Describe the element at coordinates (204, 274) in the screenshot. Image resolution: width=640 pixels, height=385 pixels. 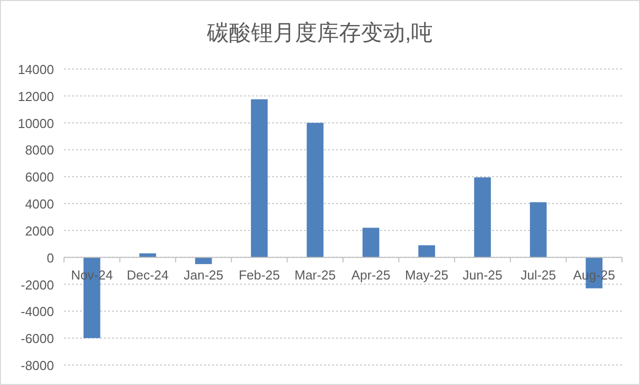
I see `x-tick-label: Jan-25` at that location.